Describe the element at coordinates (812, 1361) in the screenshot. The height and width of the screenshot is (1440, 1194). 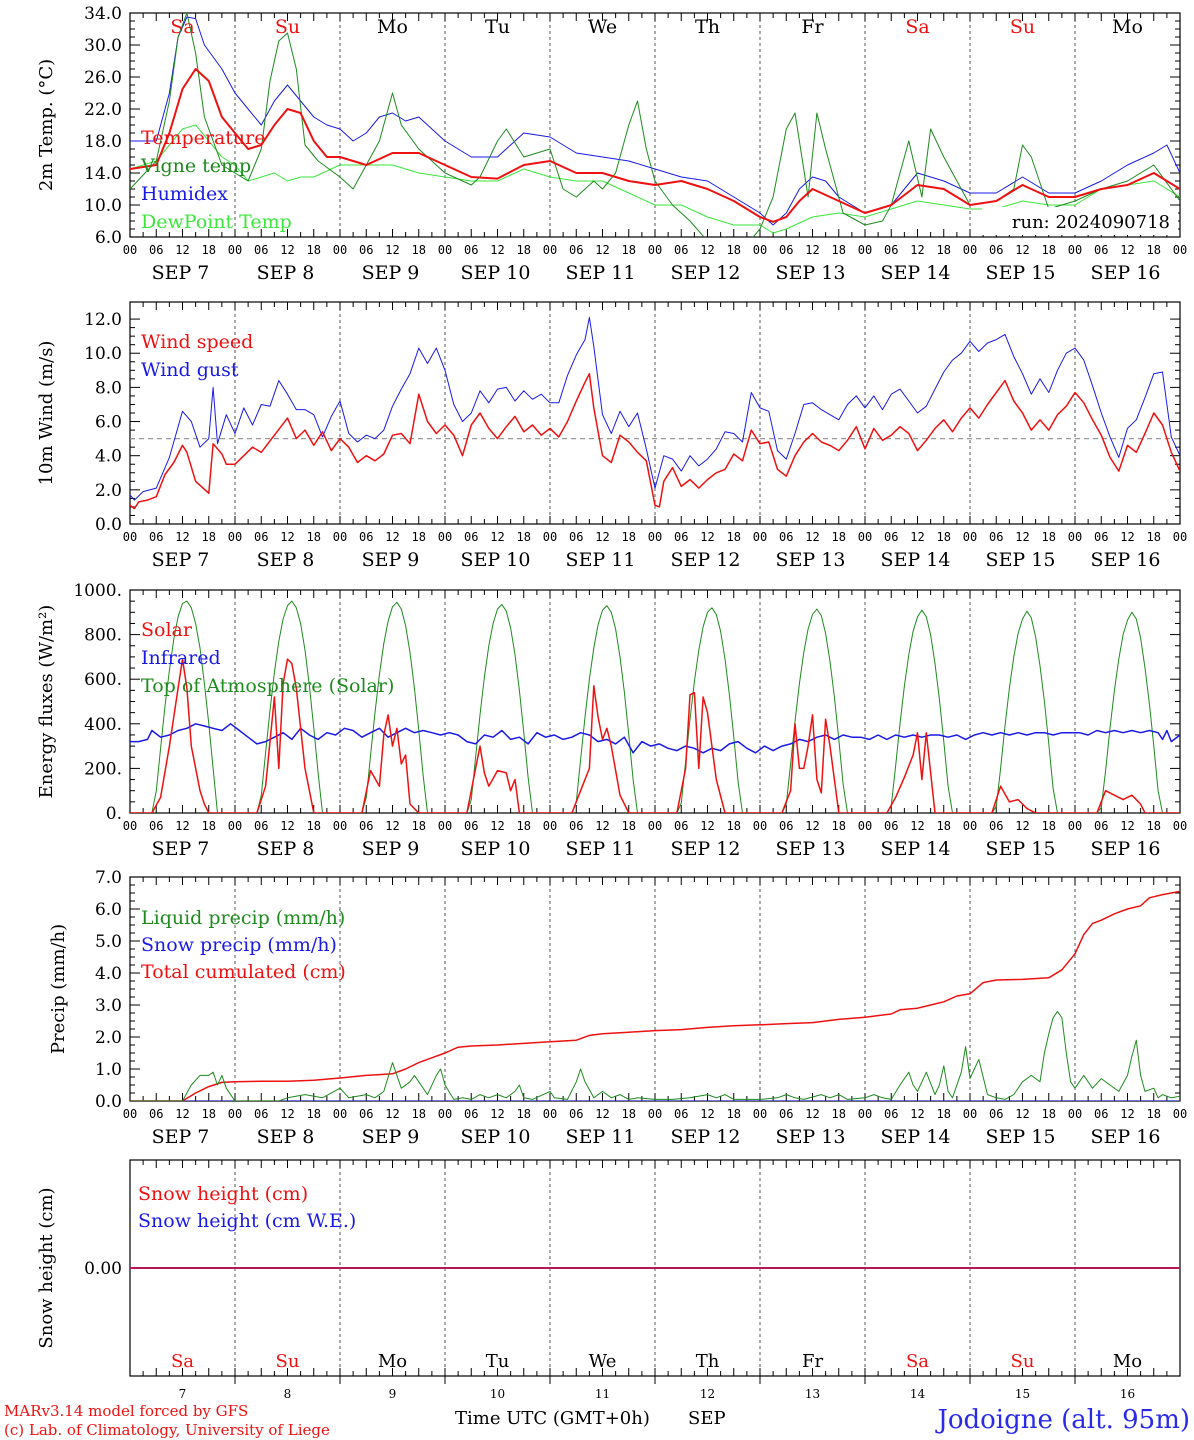
I see `day-abbr-label: Fr` at that location.